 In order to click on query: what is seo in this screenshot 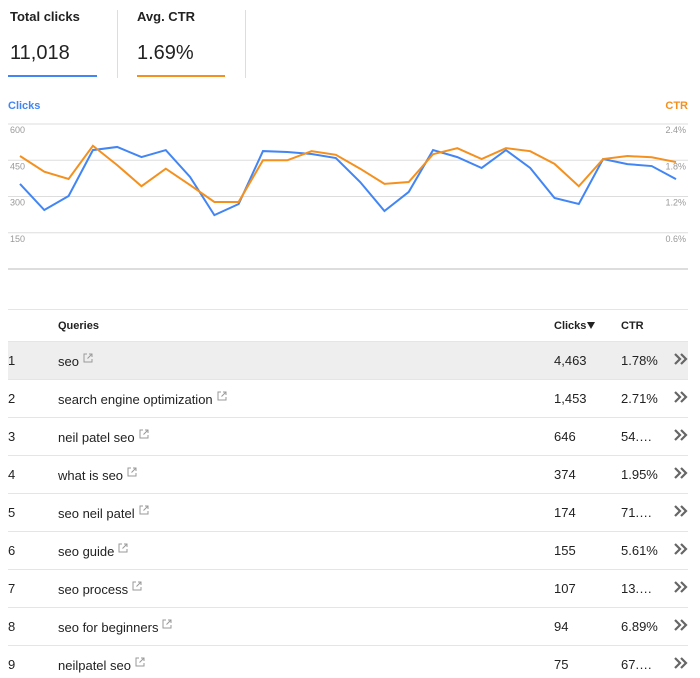, I will do `click(306, 474)`.